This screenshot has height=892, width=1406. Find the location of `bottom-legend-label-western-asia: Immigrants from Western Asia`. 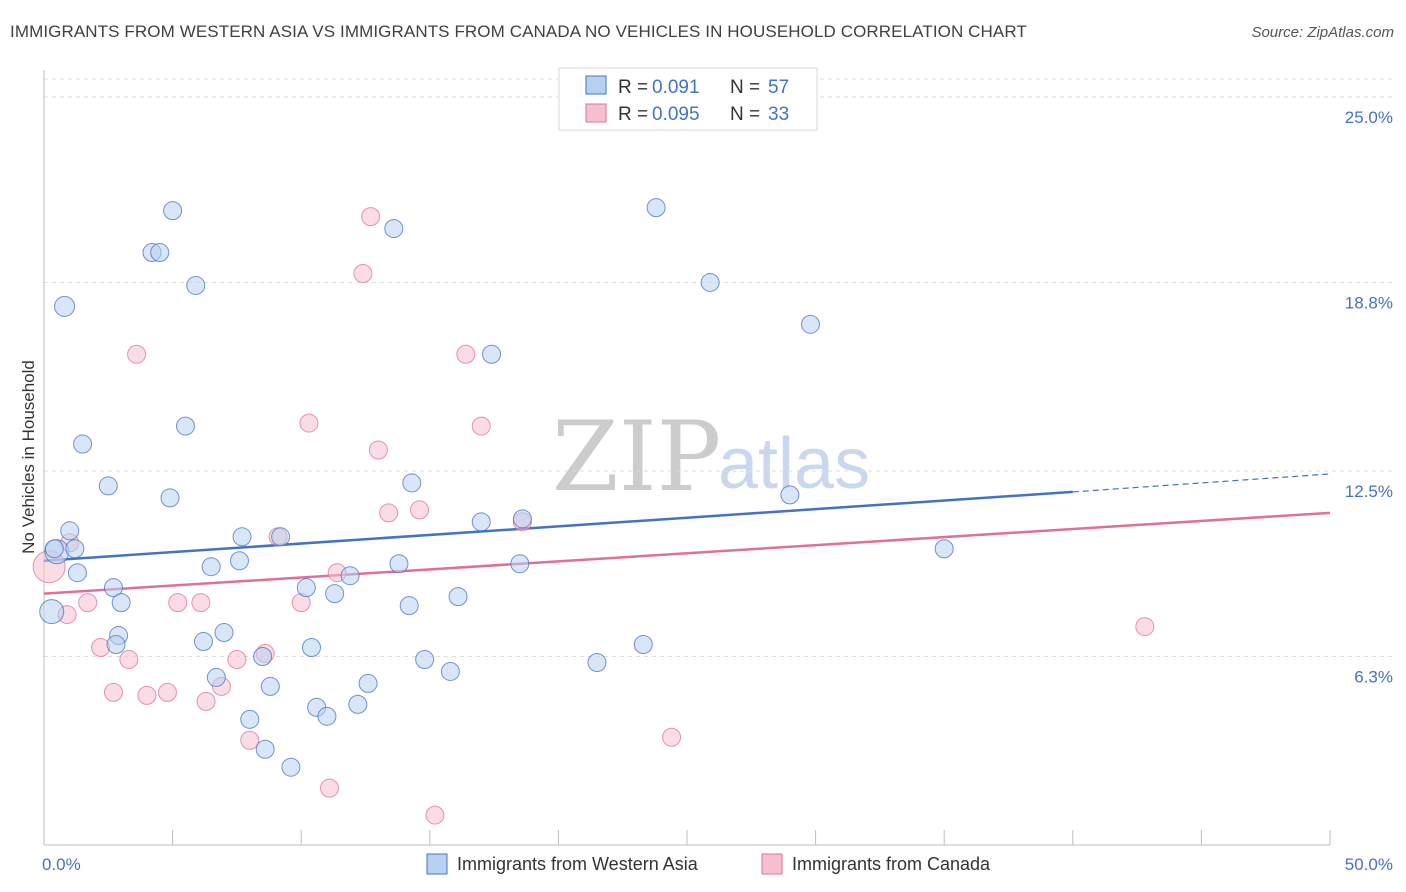

bottom-legend-label-western-asia: Immigrants from Western Asia is located at coordinates (578, 864).